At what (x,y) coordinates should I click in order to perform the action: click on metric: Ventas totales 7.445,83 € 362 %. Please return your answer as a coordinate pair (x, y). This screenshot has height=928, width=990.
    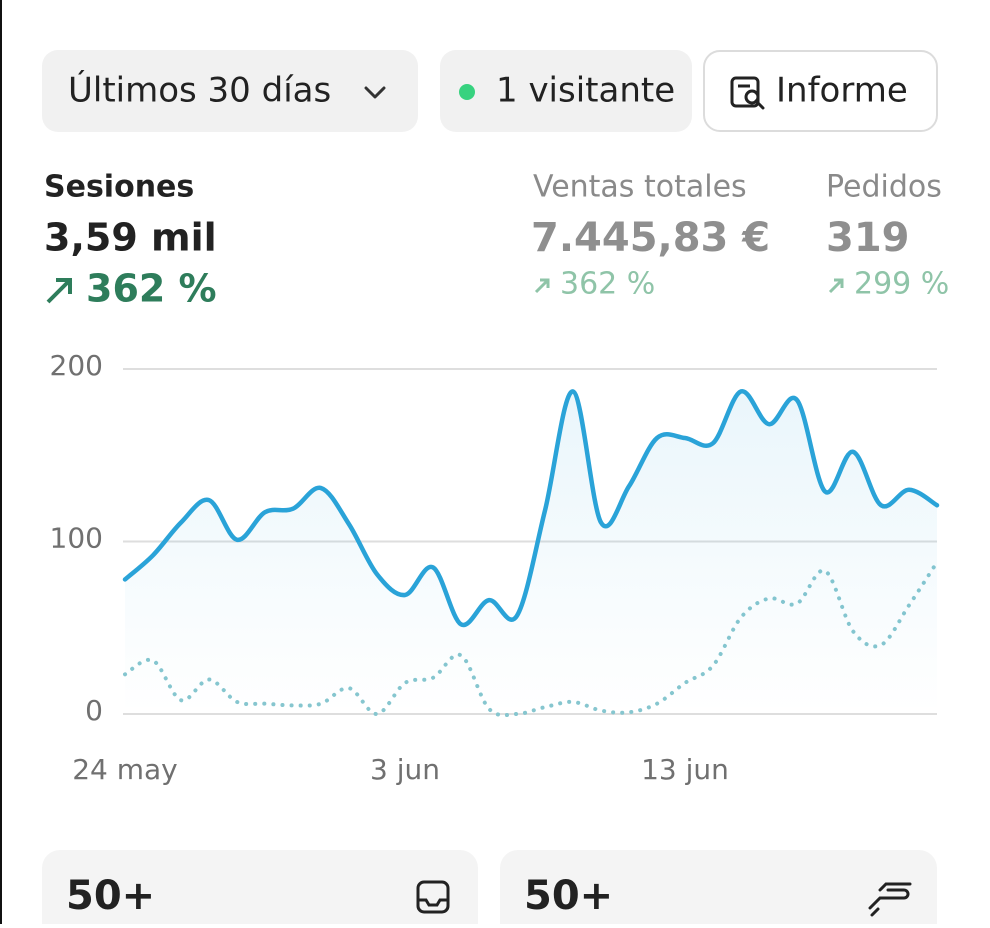
    Looking at the image, I should click on (650, 236).